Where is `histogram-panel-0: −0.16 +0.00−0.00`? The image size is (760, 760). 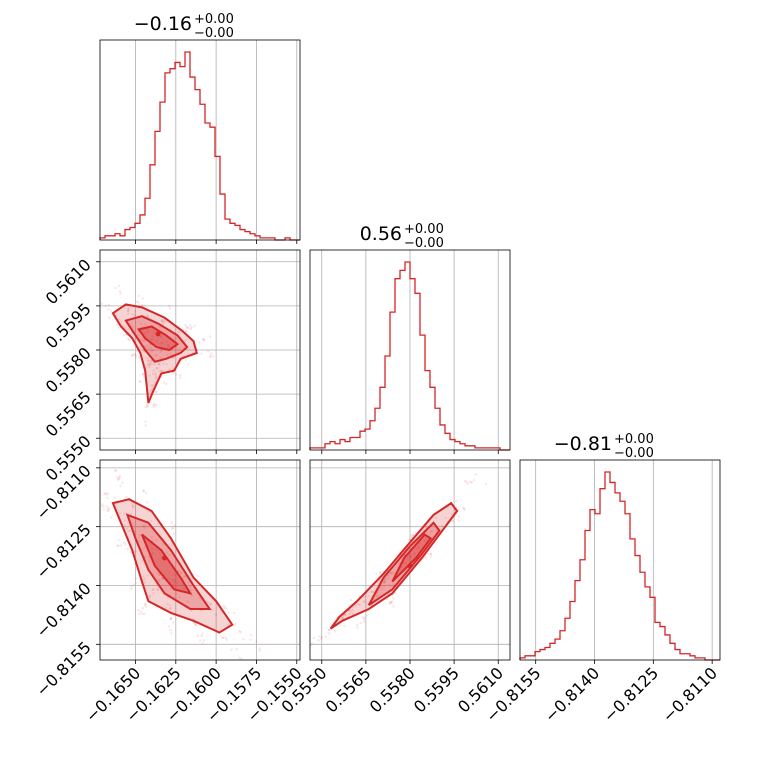
histogram-panel-0: −0.16 +0.00−0.00 is located at coordinates (200, 128).